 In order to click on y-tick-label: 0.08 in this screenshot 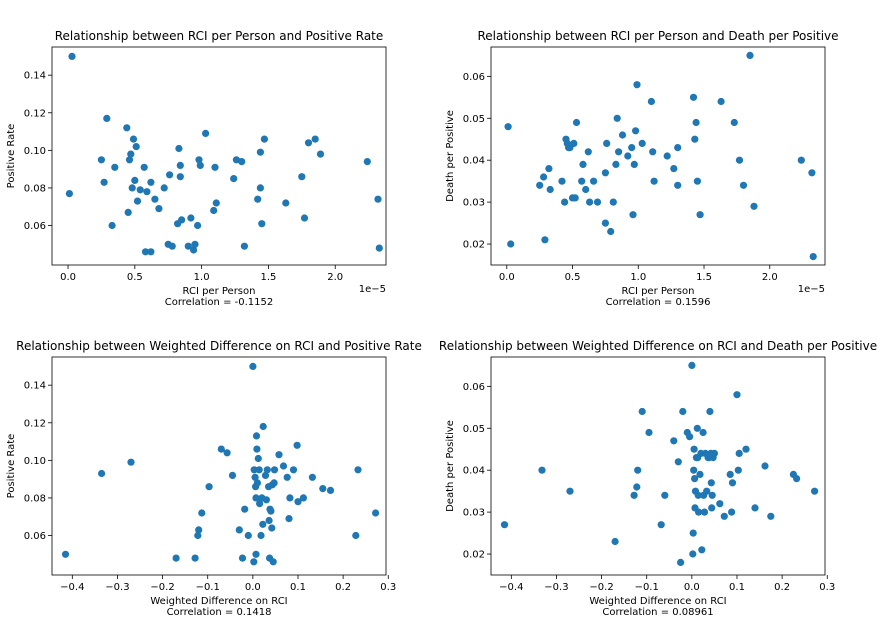, I will do `click(35, 498)`.